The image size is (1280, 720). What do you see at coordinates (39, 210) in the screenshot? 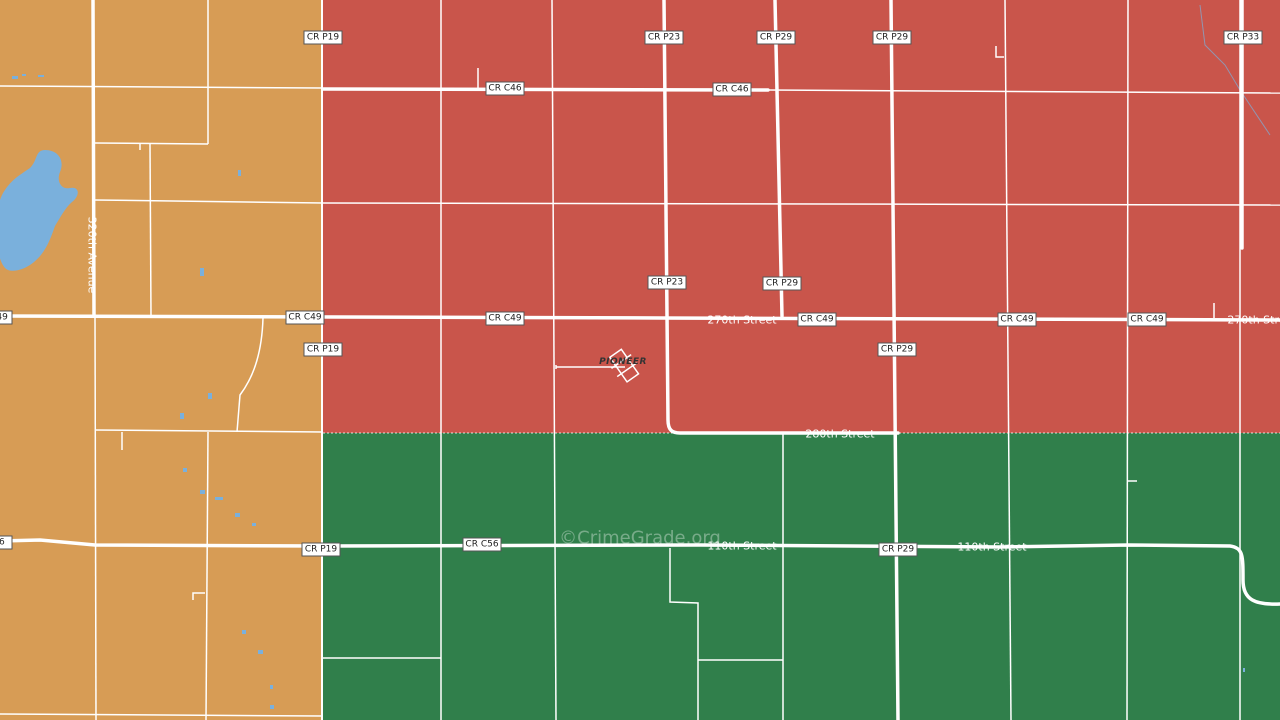
I see `lake` at bounding box center [39, 210].